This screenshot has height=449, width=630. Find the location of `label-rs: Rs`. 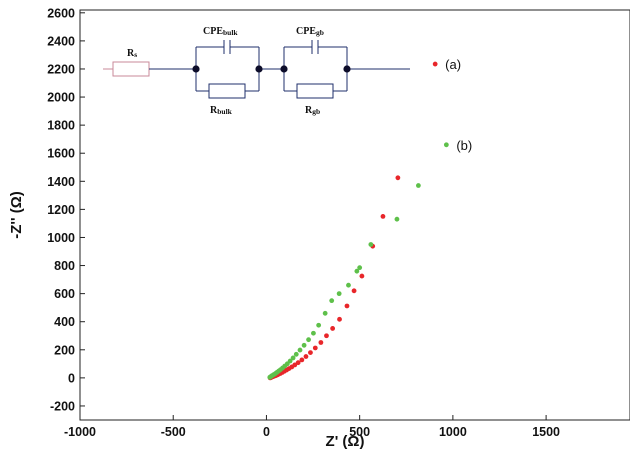

label-rs: Rs is located at coordinates (132, 53).